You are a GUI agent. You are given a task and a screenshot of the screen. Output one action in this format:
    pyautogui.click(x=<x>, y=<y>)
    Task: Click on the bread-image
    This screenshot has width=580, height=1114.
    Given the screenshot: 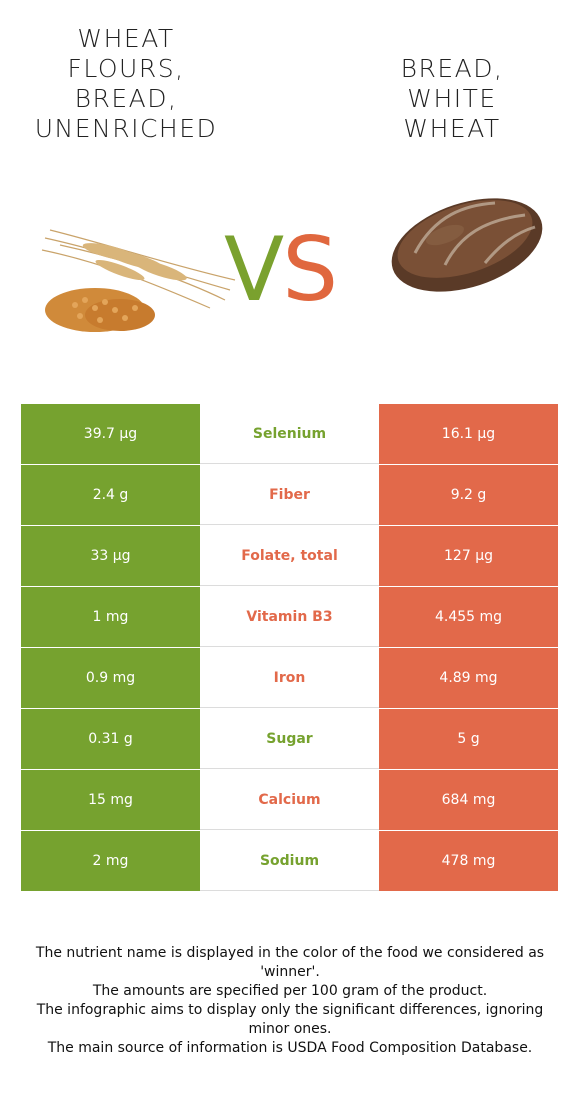 What is the action you would take?
    pyautogui.click(x=467, y=245)
    